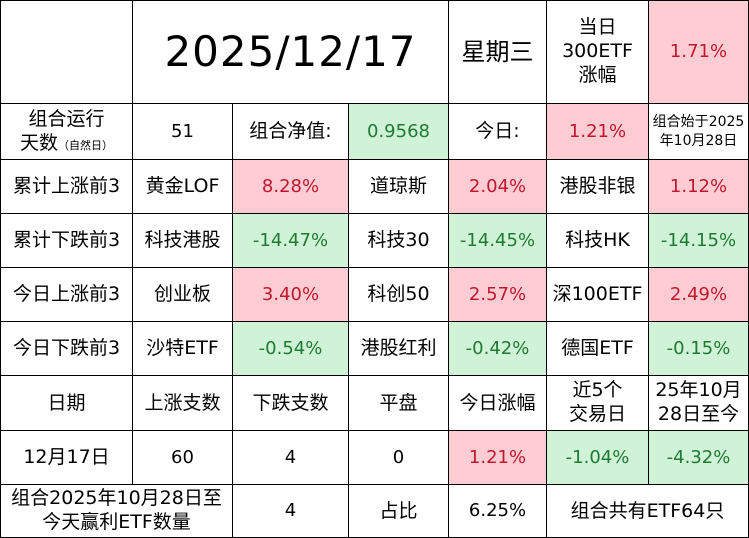 The width and height of the screenshot is (749, 538). I want to click on stats-header-last5-line1: 近5个, so click(597, 390).